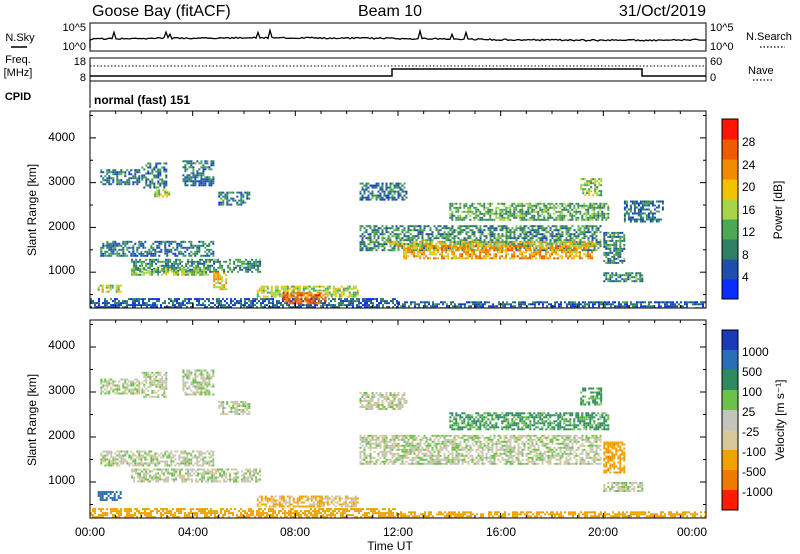 This screenshot has width=800, height=554. Describe the element at coordinates (400, 240) in the screenshot. I see `power-cell-2035` at that location.